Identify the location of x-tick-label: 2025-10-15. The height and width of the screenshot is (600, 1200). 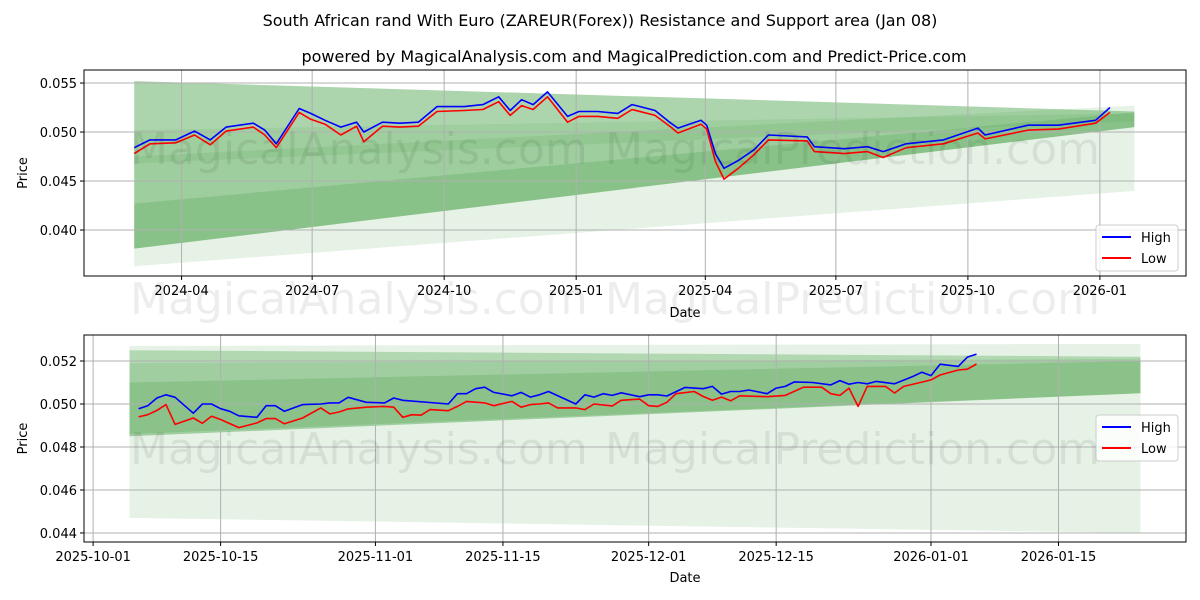
(221, 557).